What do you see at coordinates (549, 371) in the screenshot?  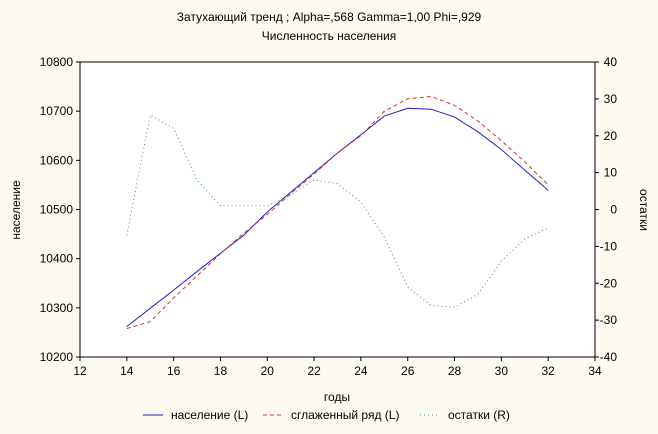 I see `x-tick-label: 32` at bounding box center [549, 371].